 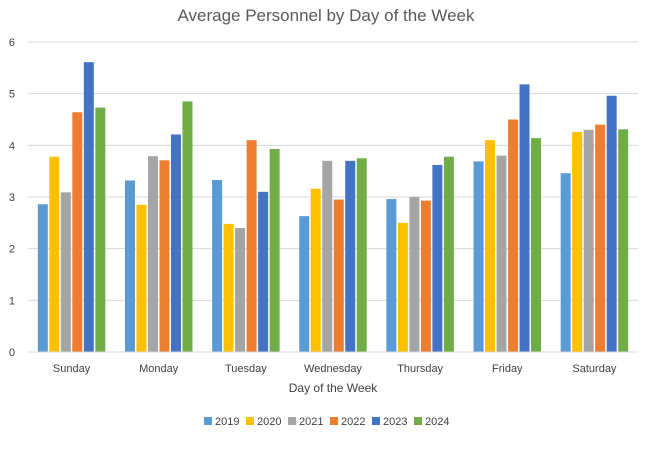 What do you see at coordinates (611, 223) in the screenshot?
I see `bar-2023-saturday` at bounding box center [611, 223].